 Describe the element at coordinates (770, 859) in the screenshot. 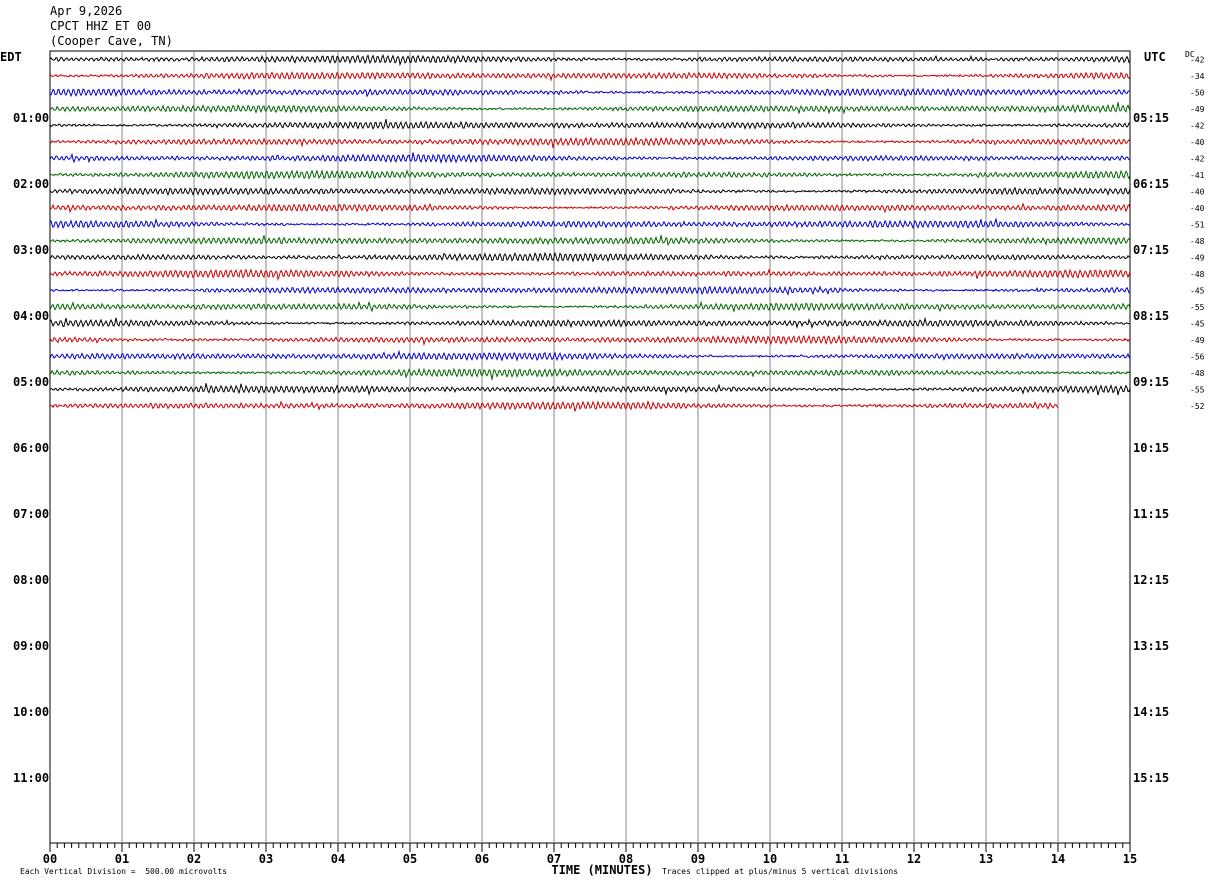

I see `x-tick-label: 10` at that location.